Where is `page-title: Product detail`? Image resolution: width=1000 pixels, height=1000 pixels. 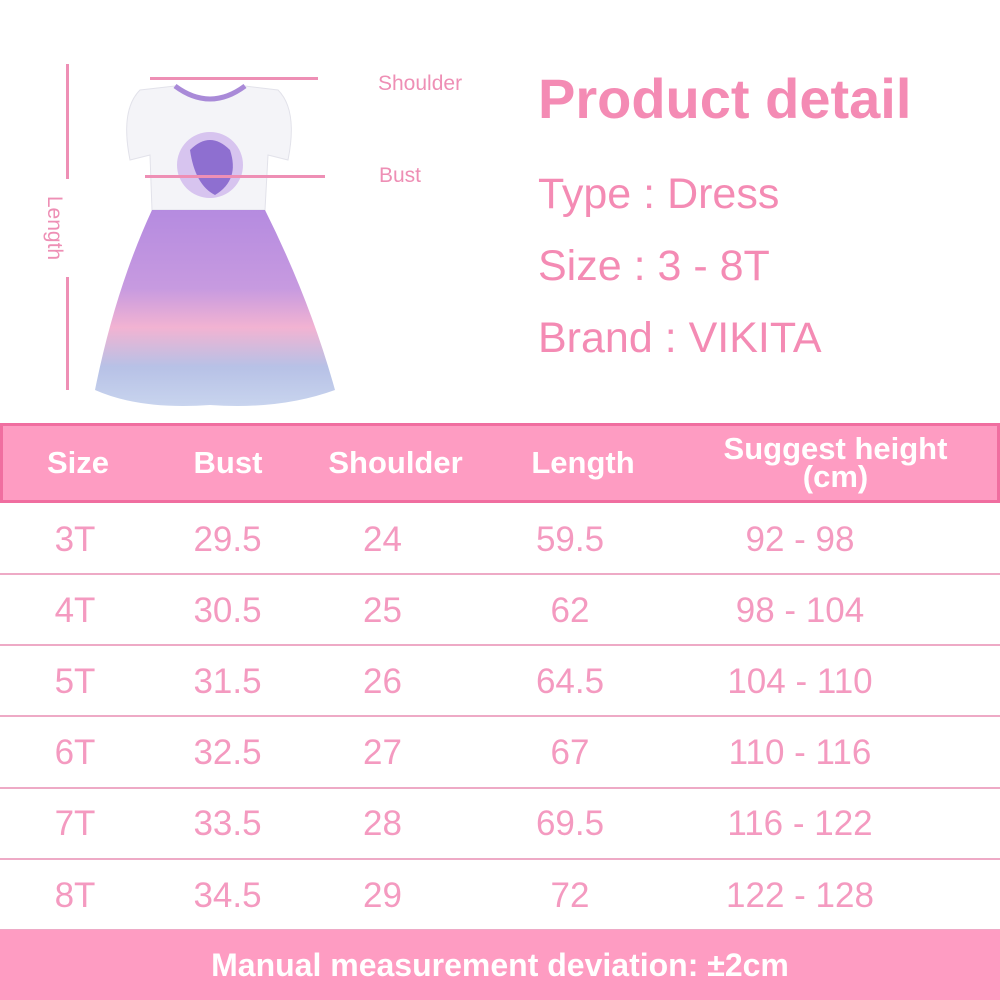 page-title: Product detail is located at coordinates (725, 98).